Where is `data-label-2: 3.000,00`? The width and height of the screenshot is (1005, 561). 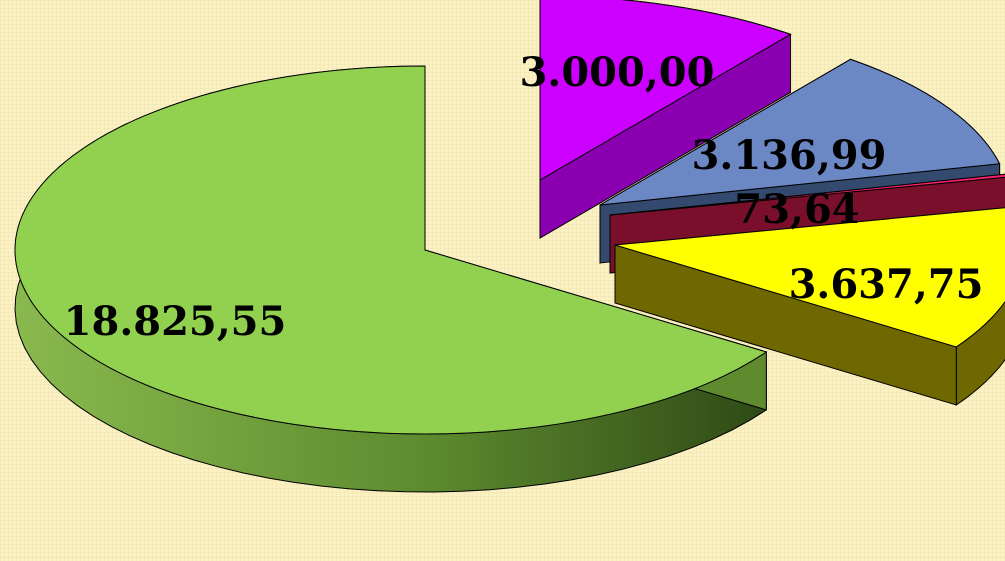
data-label-2: 3.000,00 is located at coordinates (617, 72).